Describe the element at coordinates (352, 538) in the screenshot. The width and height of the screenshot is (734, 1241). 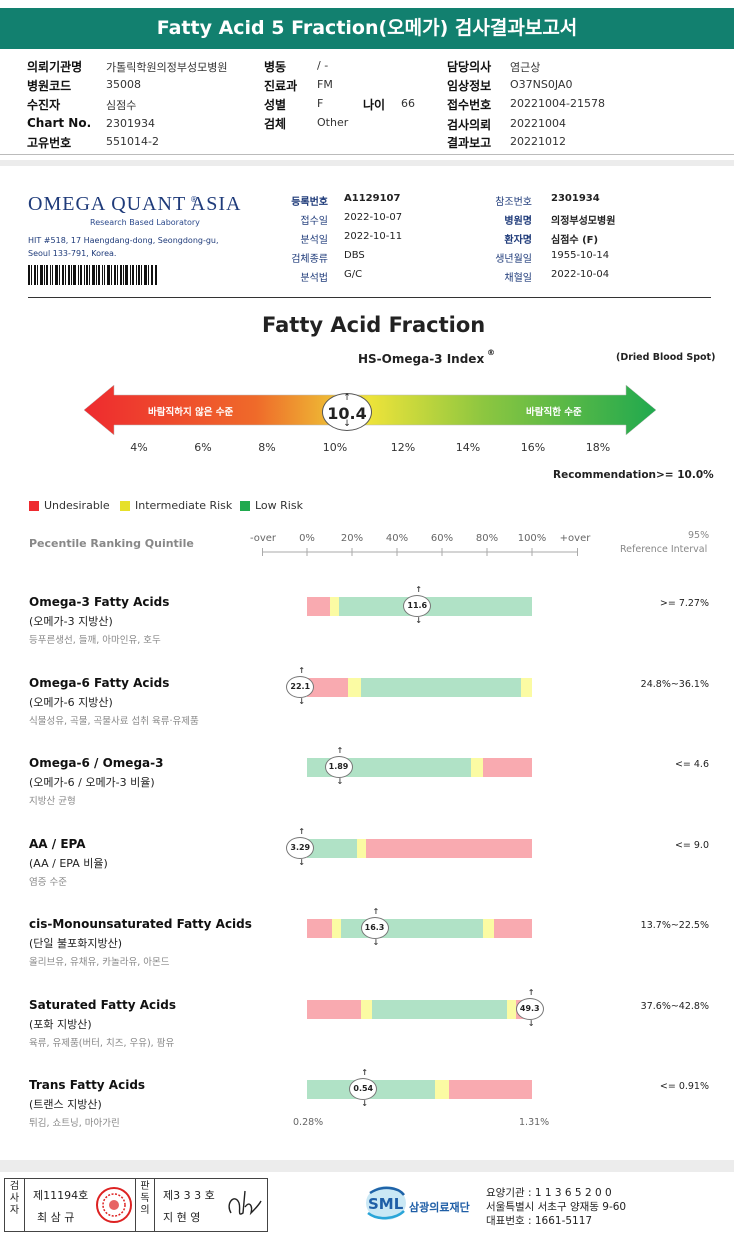
I see `scale-label: 20%` at that location.